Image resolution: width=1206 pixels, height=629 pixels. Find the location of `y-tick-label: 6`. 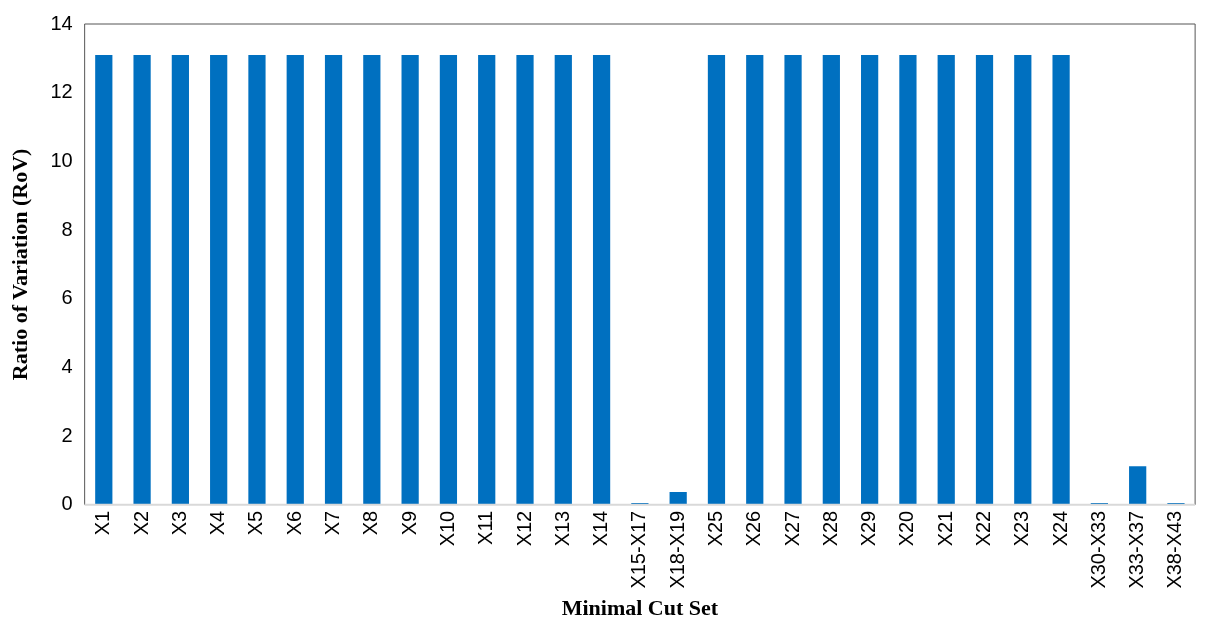

y-tick-label: 6 is located at coordinates (67, 297).